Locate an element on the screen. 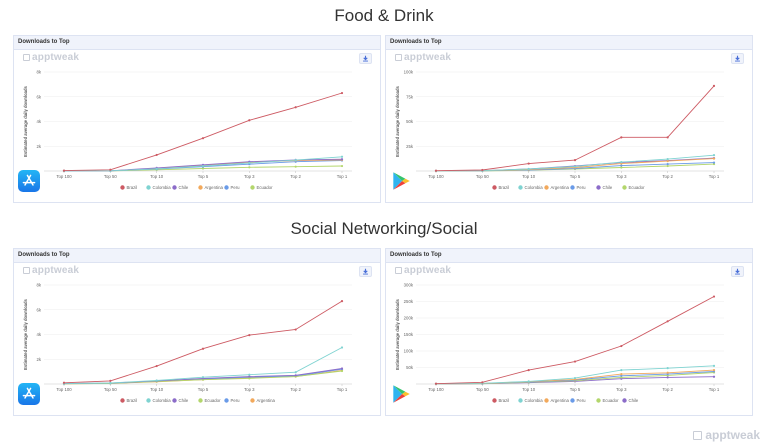 The width and height of the screenshot is (768, 446). legend-label: Brazil is located at coordinates (132, 187).